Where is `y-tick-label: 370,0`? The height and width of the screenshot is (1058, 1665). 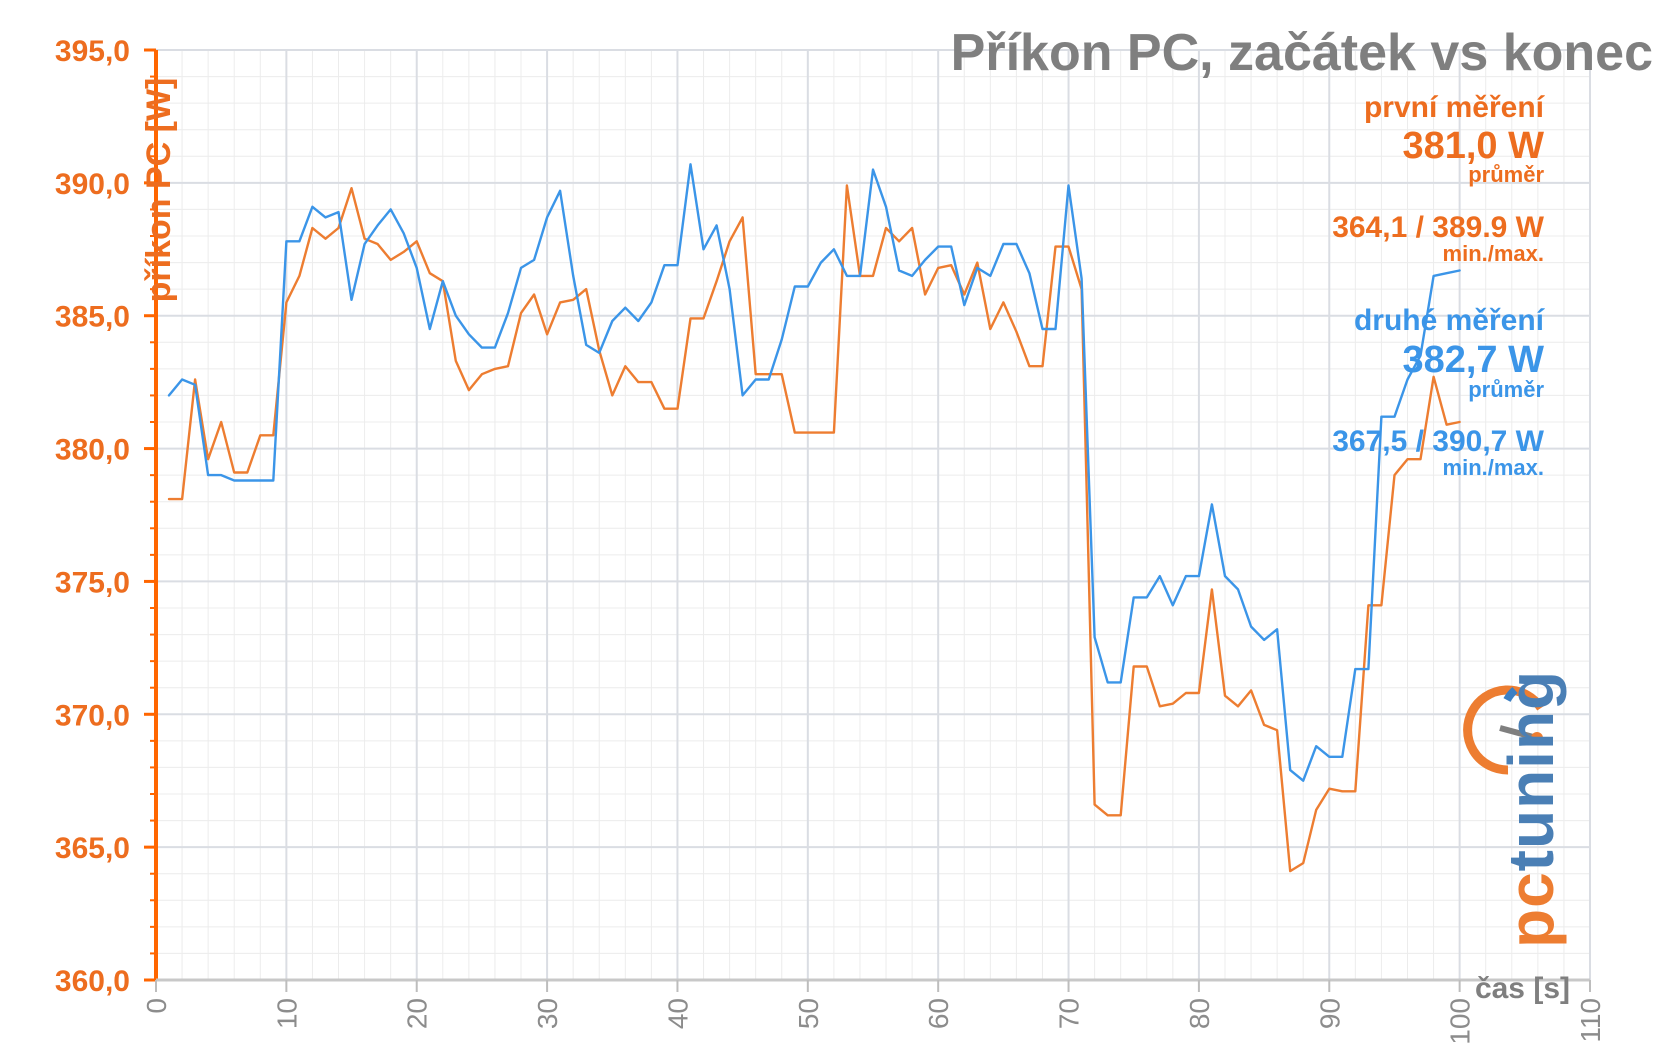 y-tick-label: 370,0 is located at coordinates (92, 715).